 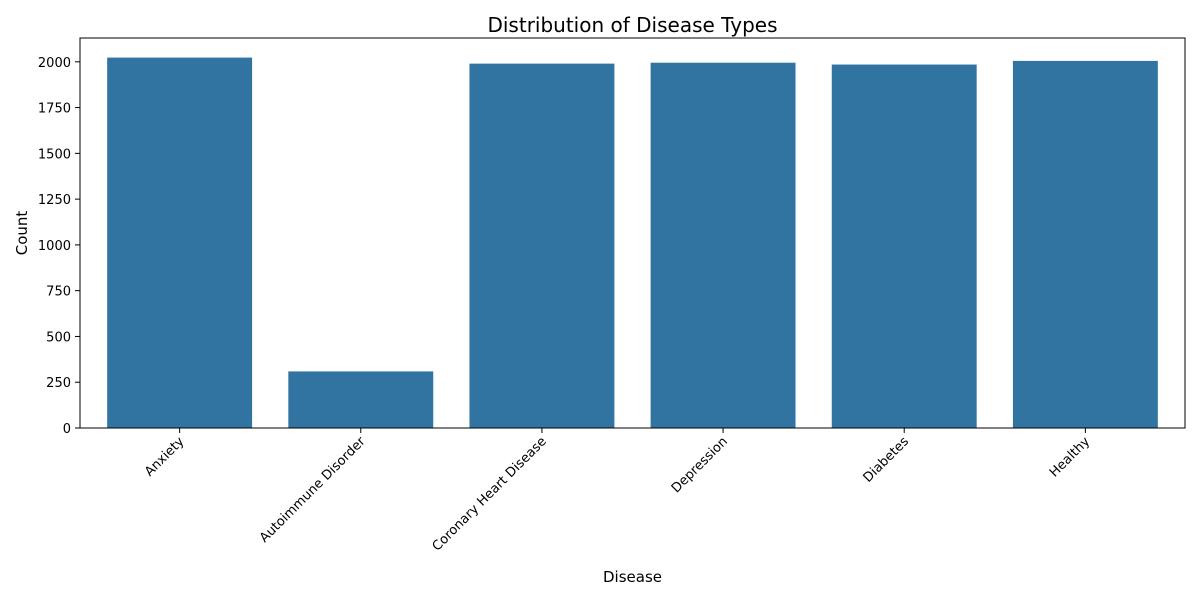 What do you see at coordinates (723, 245) in the screenshot?
I see `bar-depression` at bounding box center [723, 245].